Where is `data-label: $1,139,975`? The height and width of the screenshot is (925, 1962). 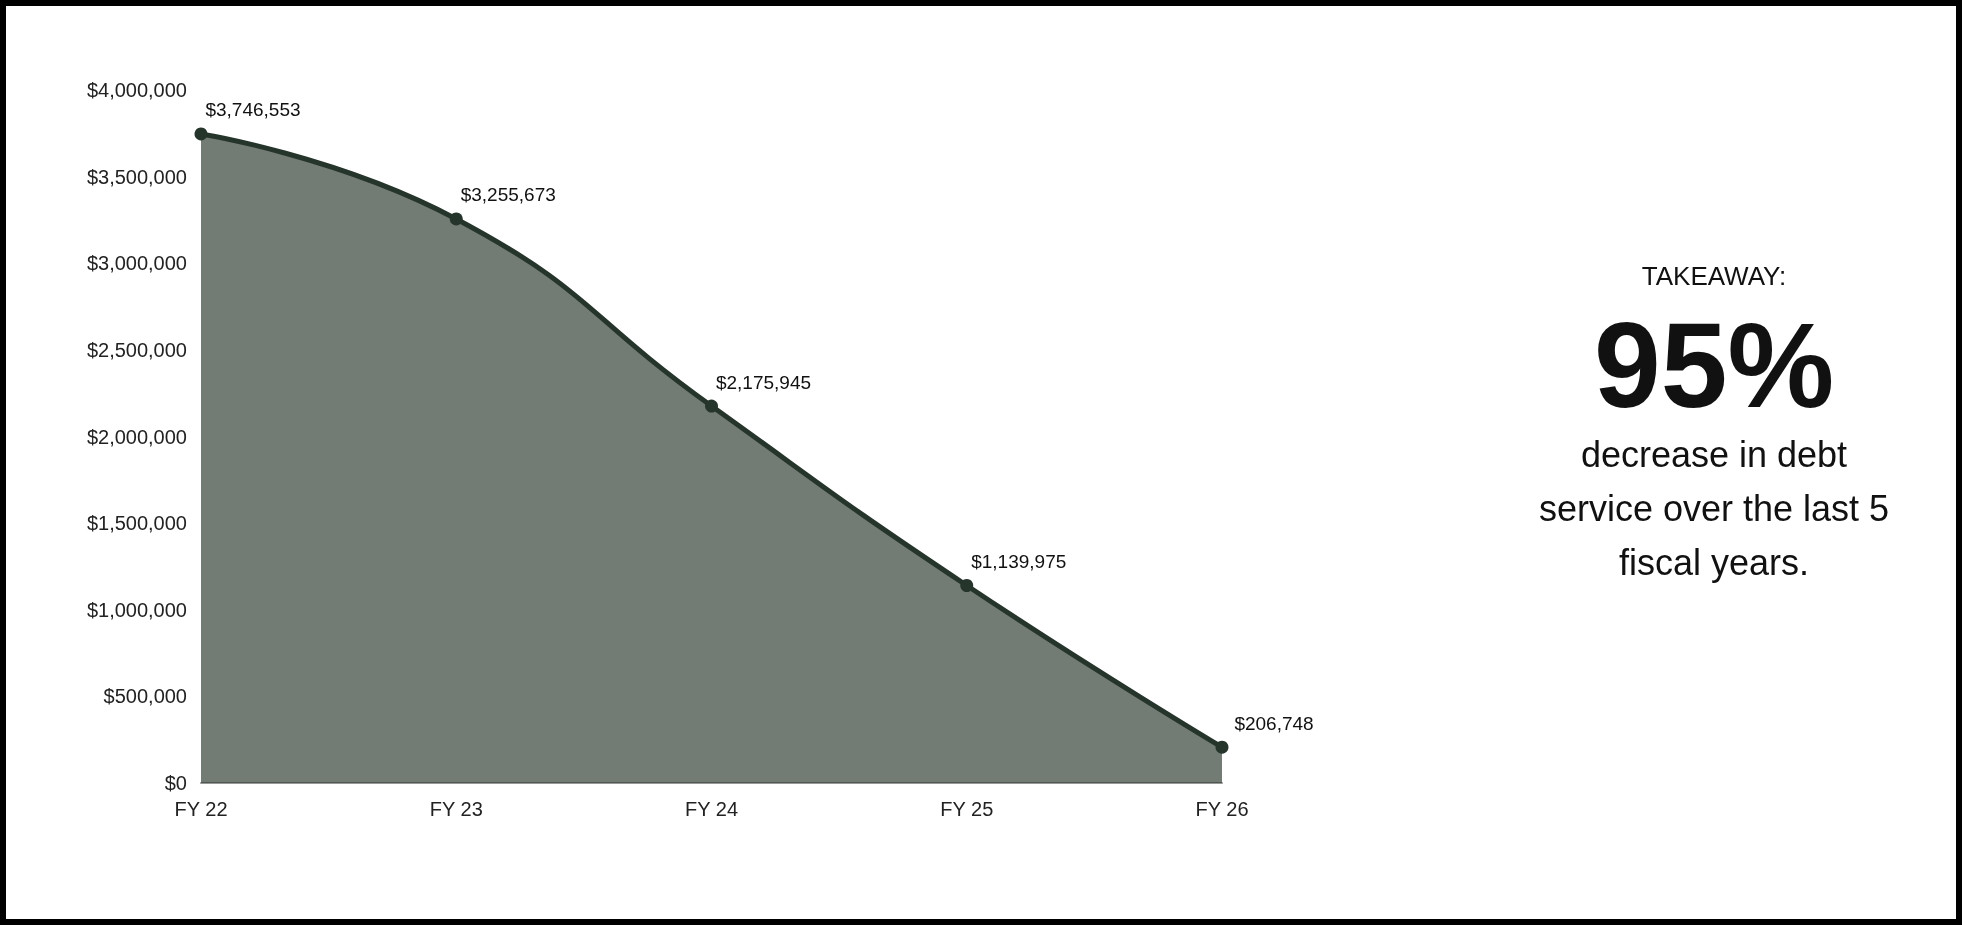 data-label: $1,139,975 is located at coordinates (1019, 561).